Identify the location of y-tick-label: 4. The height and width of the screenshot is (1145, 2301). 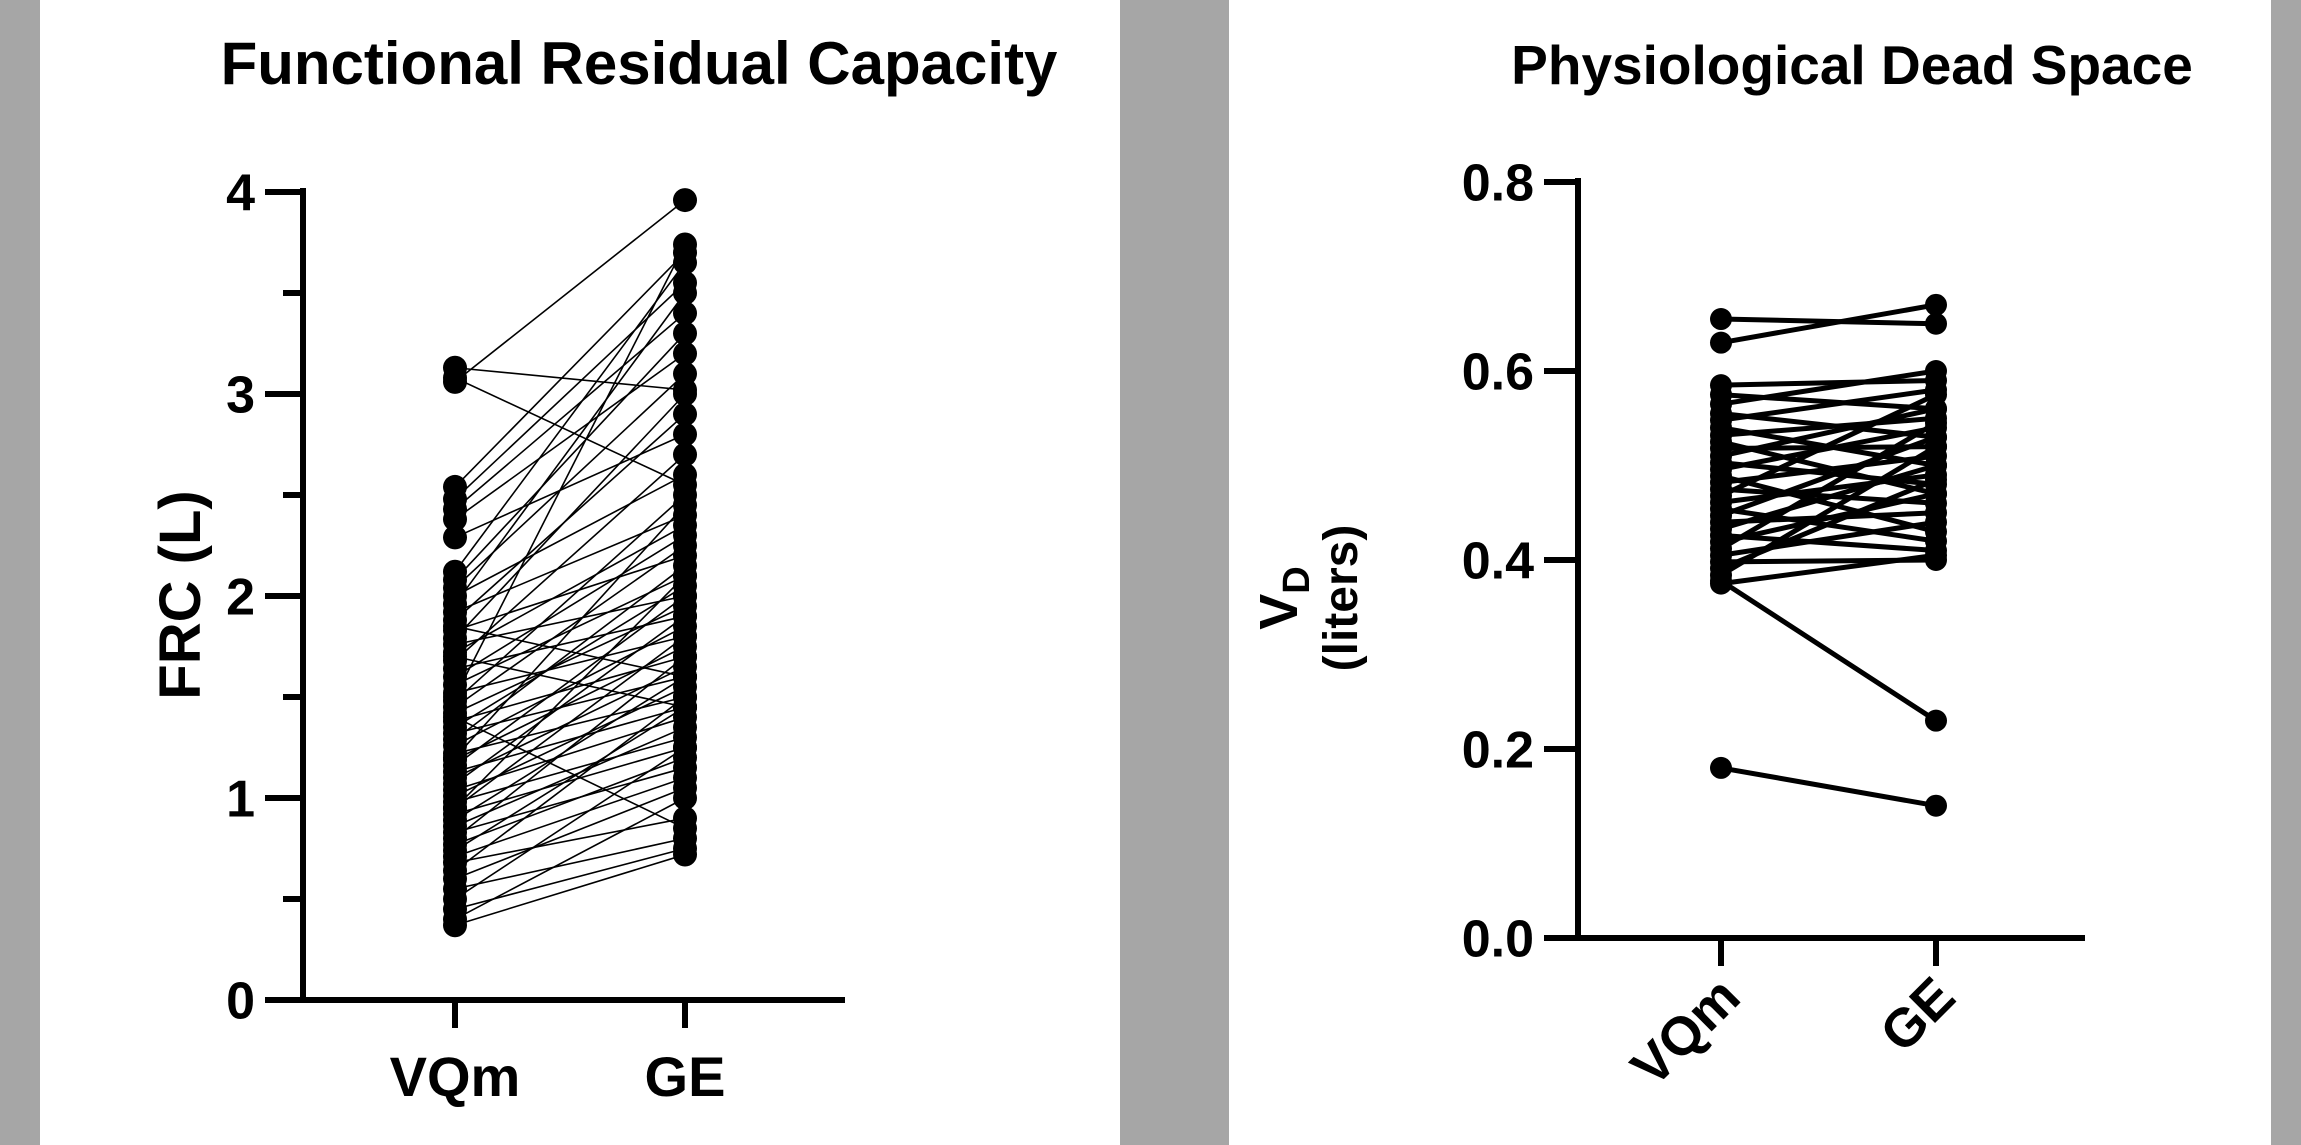
(240, 194).